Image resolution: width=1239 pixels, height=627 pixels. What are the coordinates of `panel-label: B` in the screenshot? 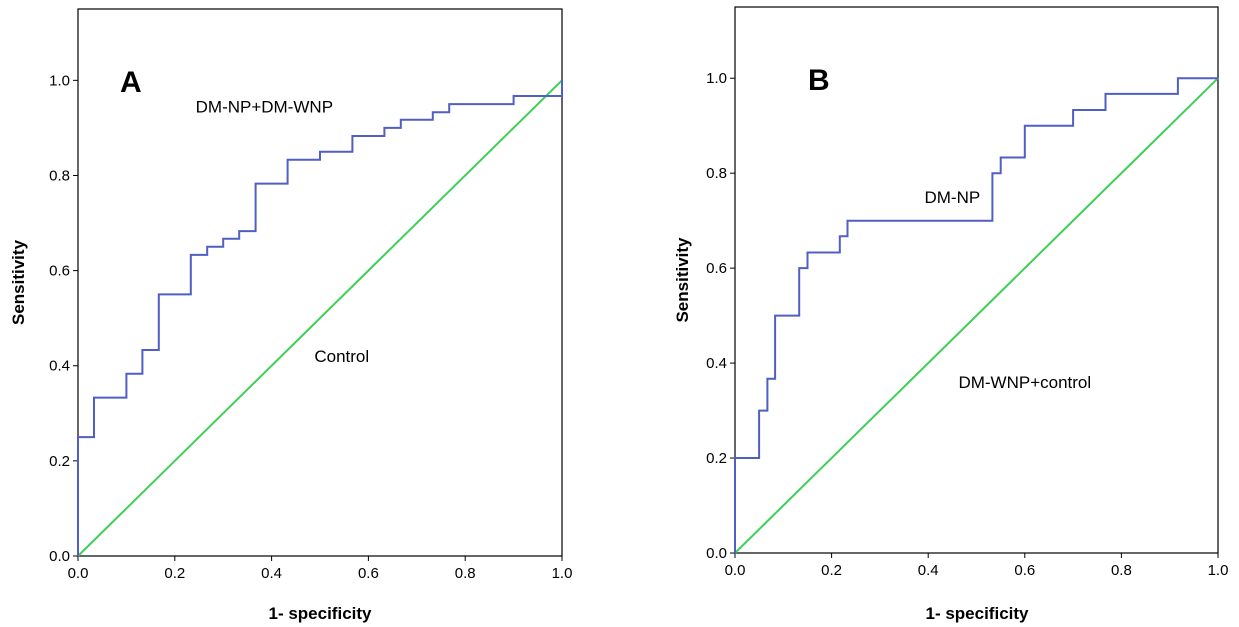 It's located at (819, 80).